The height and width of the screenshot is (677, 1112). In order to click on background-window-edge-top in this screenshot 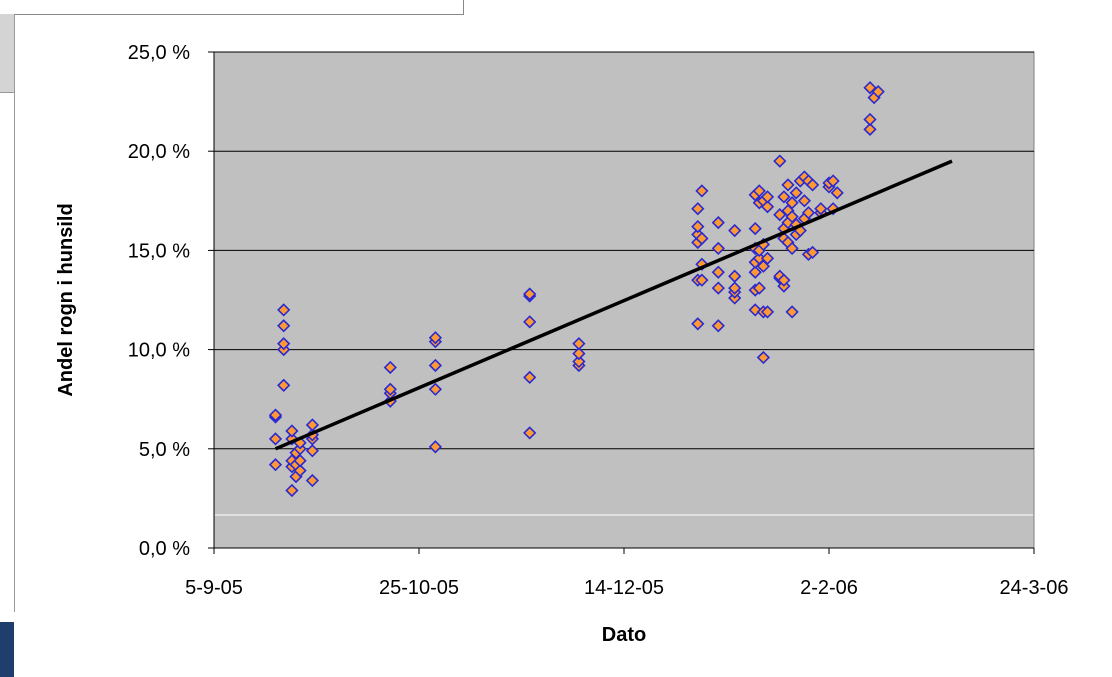, I will do `click(232, 7)`.